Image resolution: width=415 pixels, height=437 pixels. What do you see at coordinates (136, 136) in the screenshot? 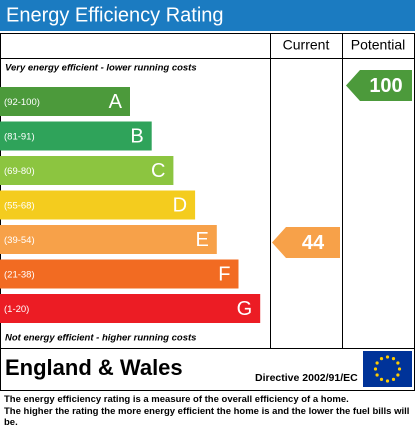
I see `band-letter: B` at bounding box center [136, 136].